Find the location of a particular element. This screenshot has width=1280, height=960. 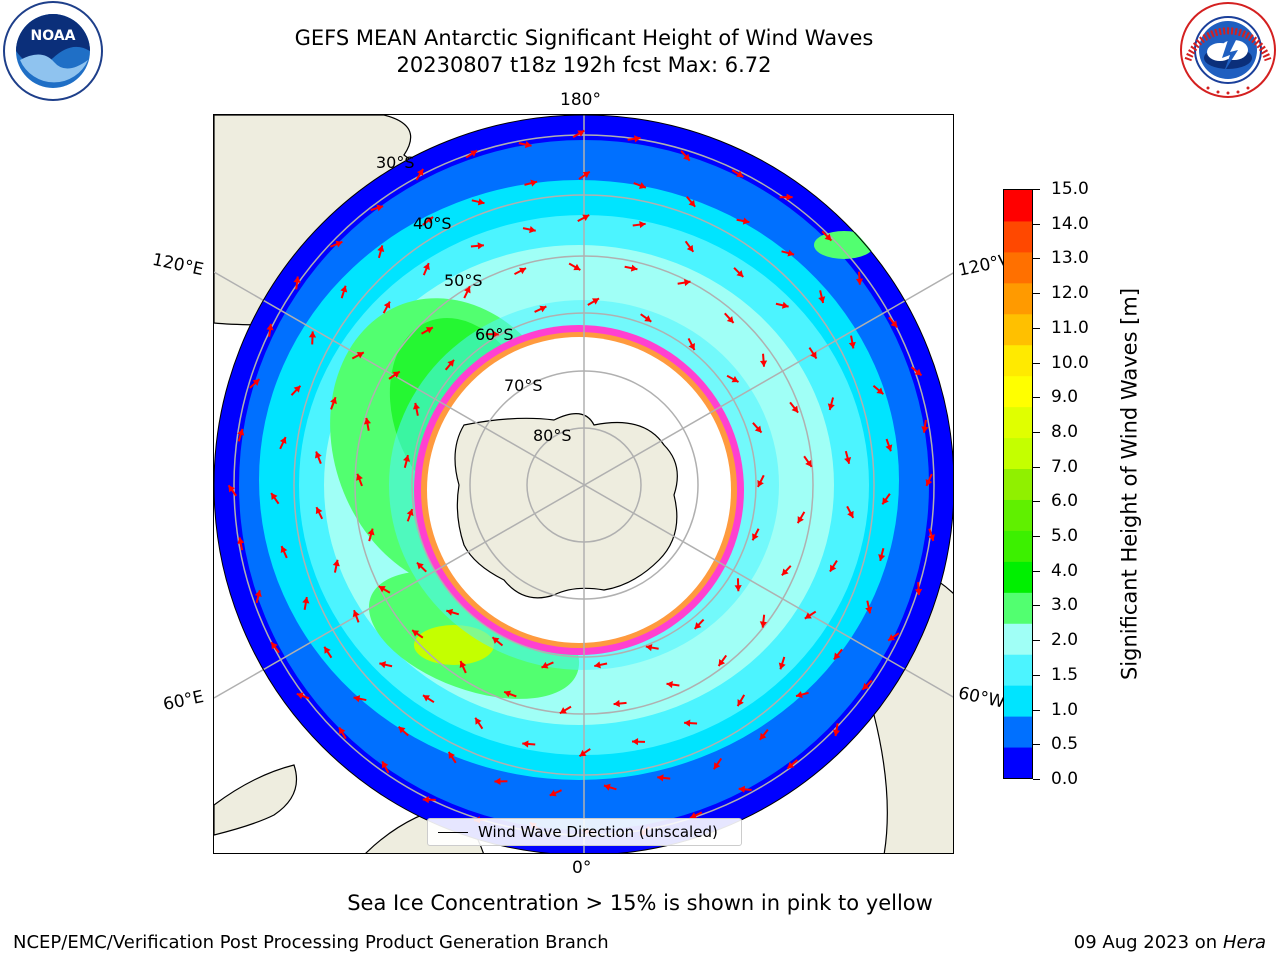

colorbar is located at coordinates (1018, 484).